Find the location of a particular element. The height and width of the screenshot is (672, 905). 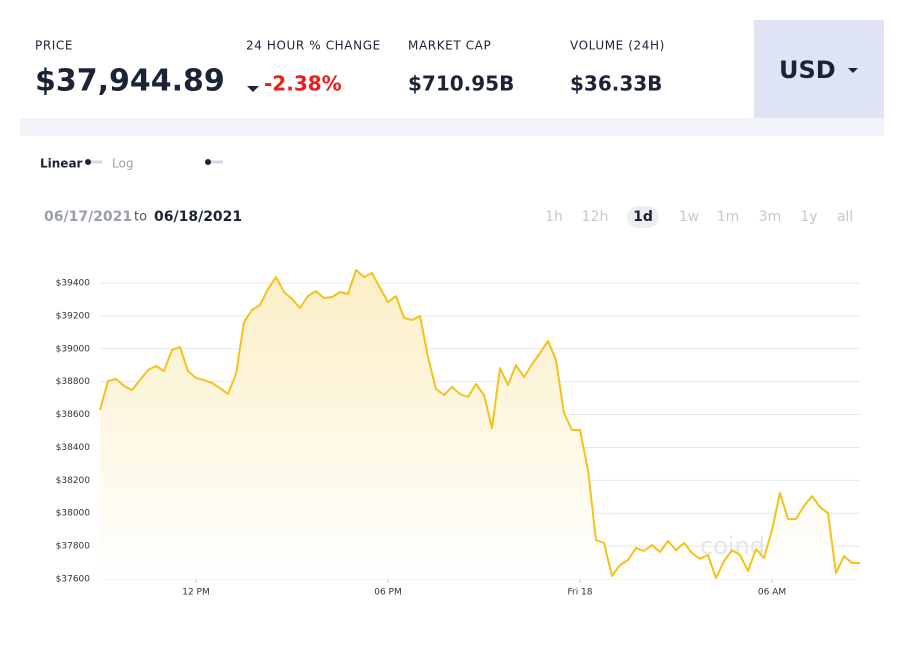

timeframe-option: 1y is located at coordinates (808, 217).